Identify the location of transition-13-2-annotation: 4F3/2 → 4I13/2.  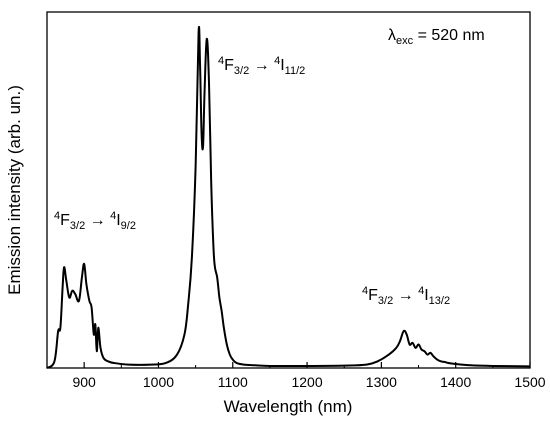
(406, 296).